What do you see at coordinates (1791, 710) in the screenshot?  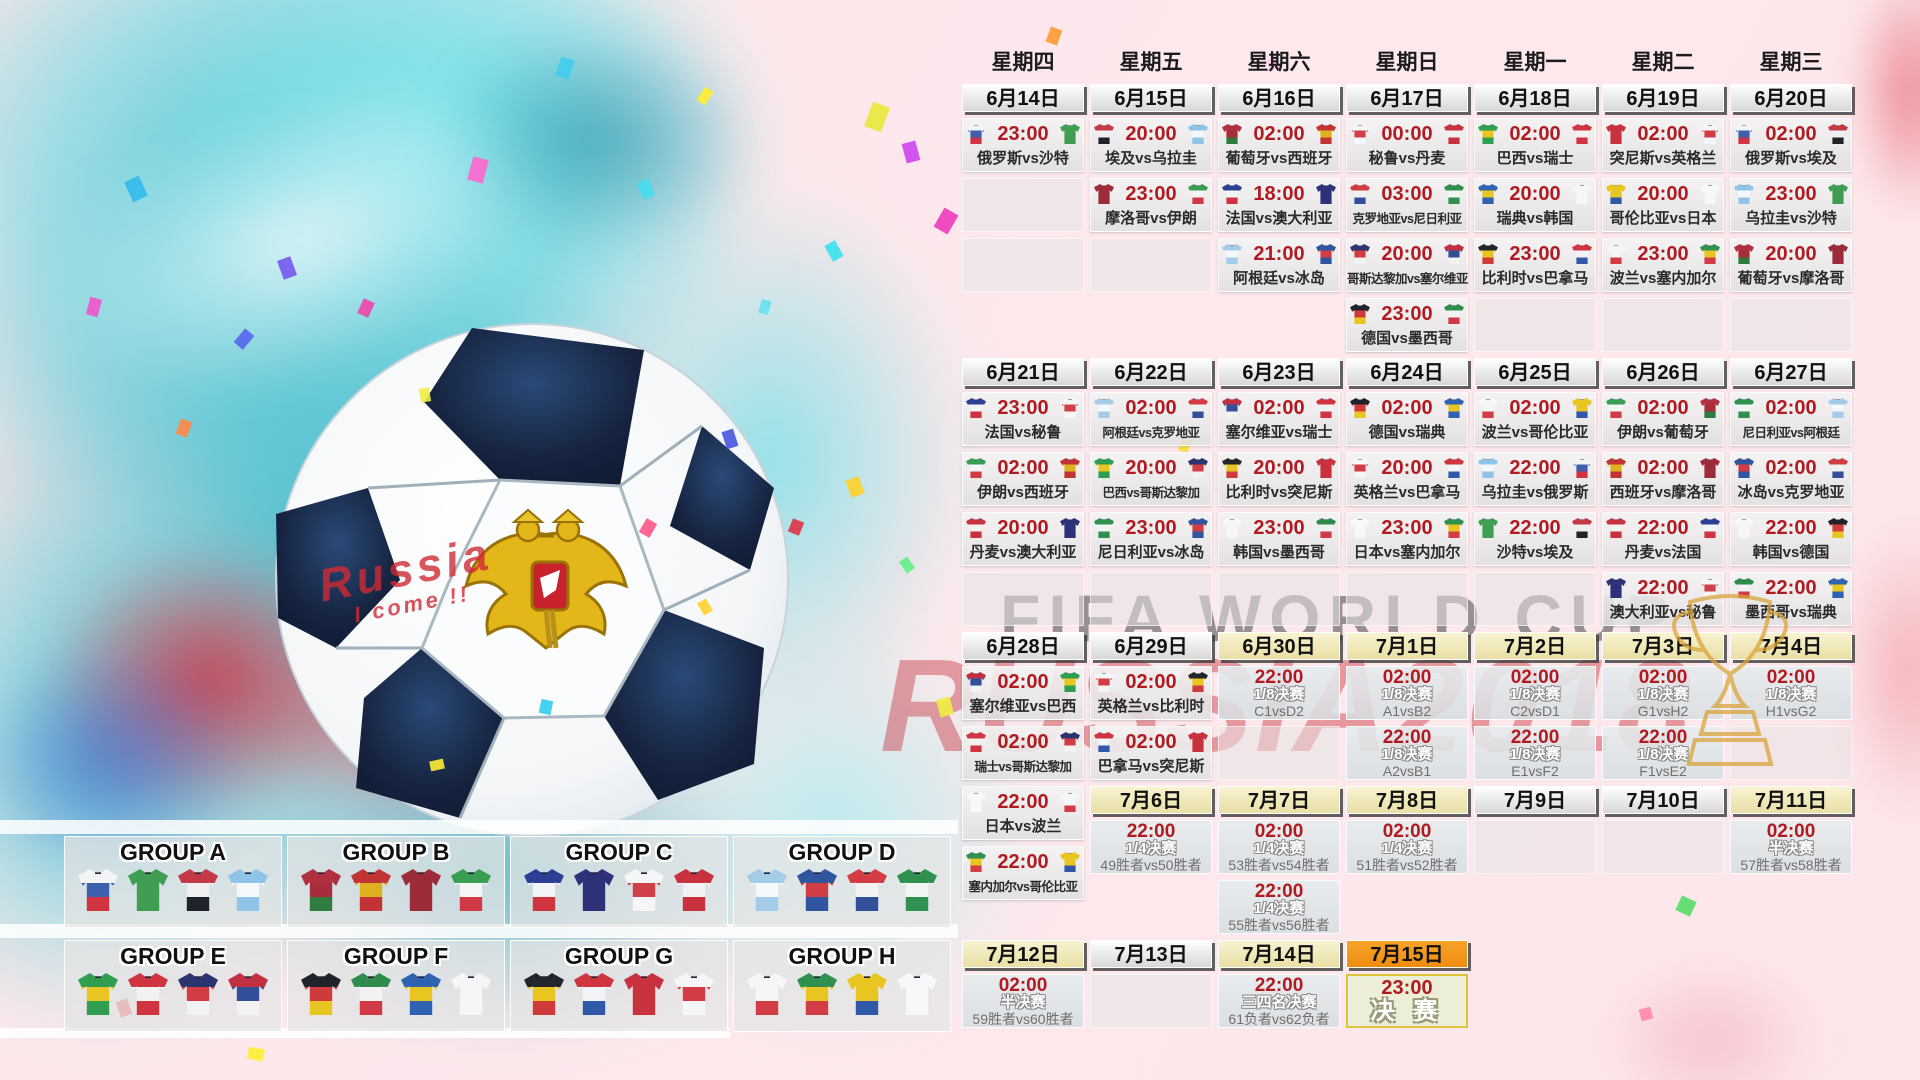 I see `matchup-code: H1vsG2` at bounding box center [1791, 710].